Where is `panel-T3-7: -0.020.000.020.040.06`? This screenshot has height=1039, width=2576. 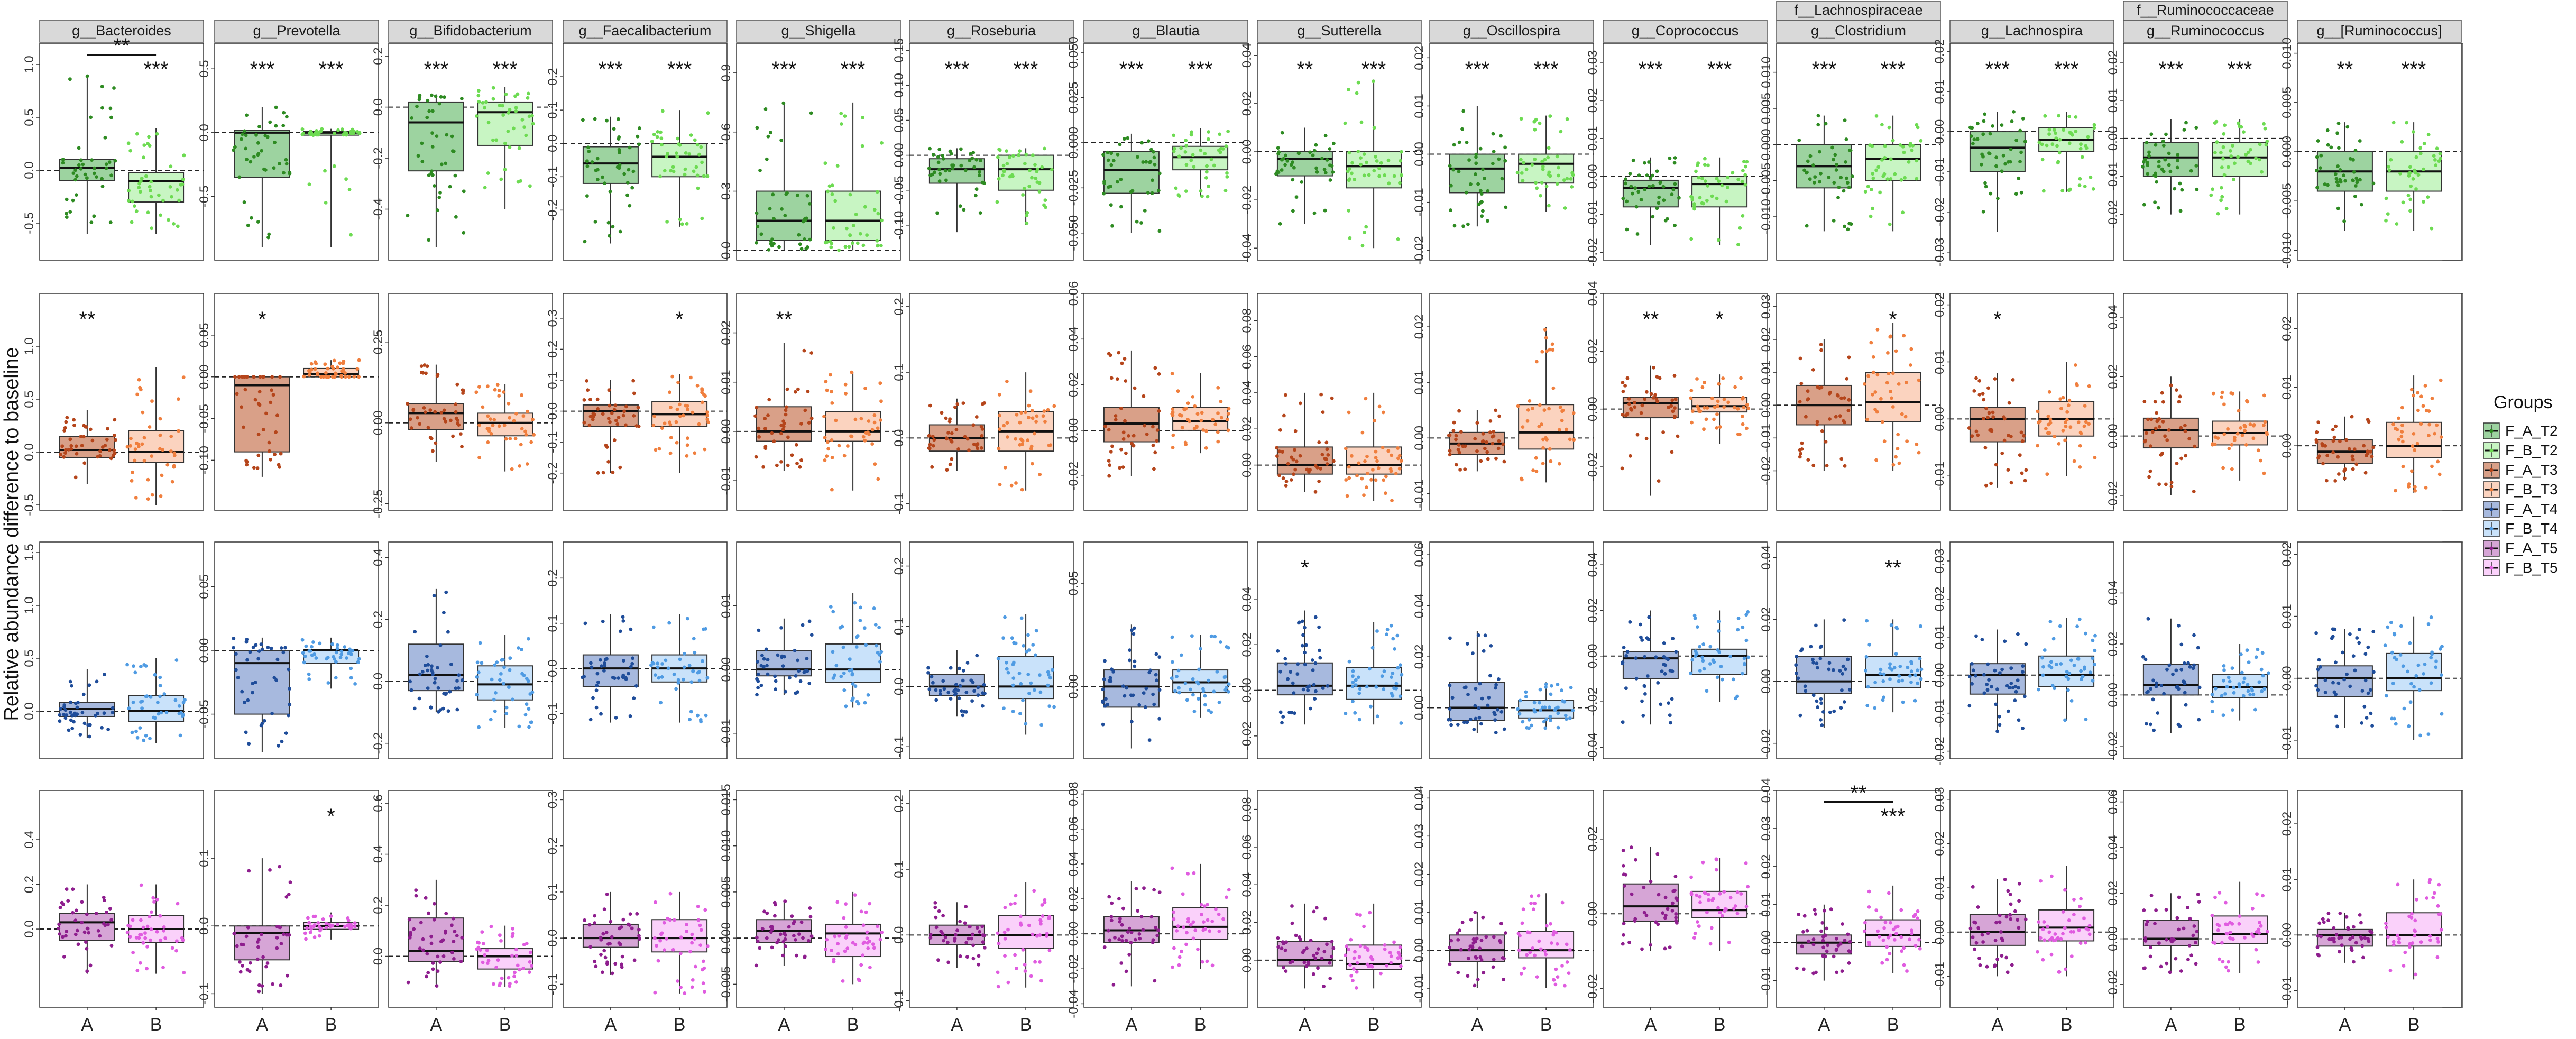 panel-T3-7: -0.020.000.020.040.06 is located at coordinates (1157, 395).